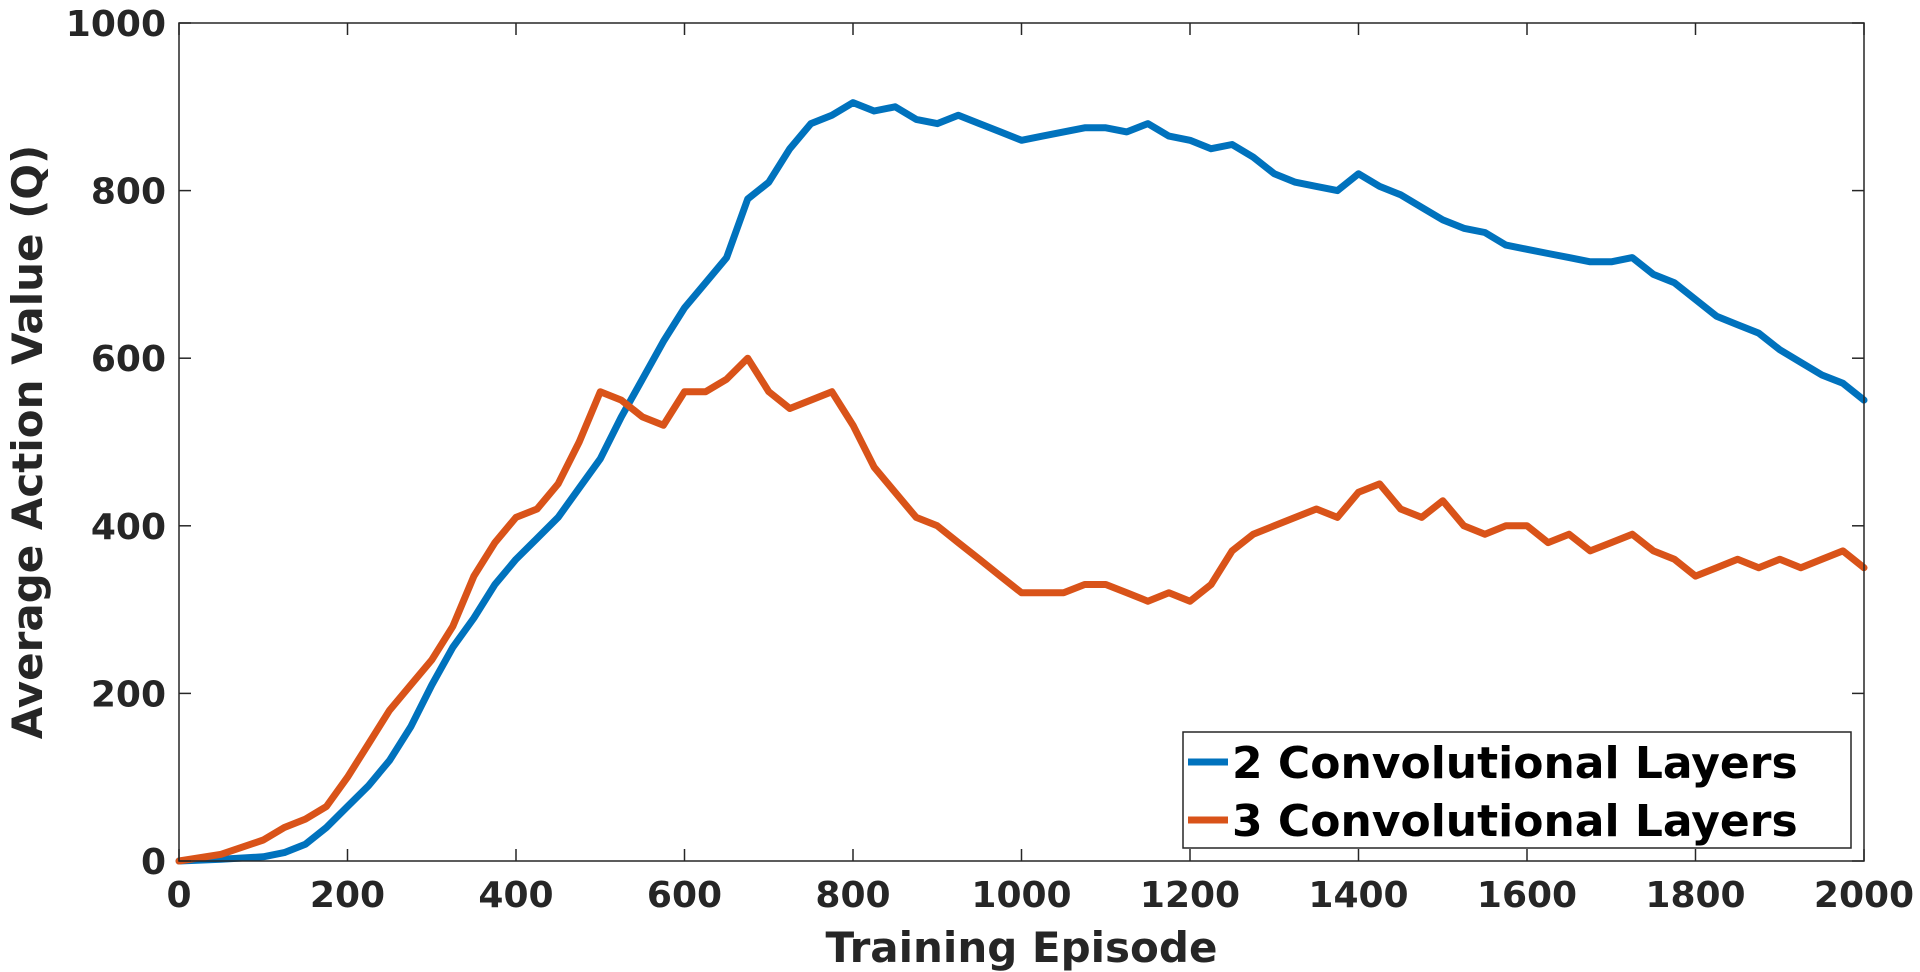 The image size is (1920, 972). Describe the element at coordinates (128, 694) in the screenshot. I see `y-tick-label: 200` at that location.